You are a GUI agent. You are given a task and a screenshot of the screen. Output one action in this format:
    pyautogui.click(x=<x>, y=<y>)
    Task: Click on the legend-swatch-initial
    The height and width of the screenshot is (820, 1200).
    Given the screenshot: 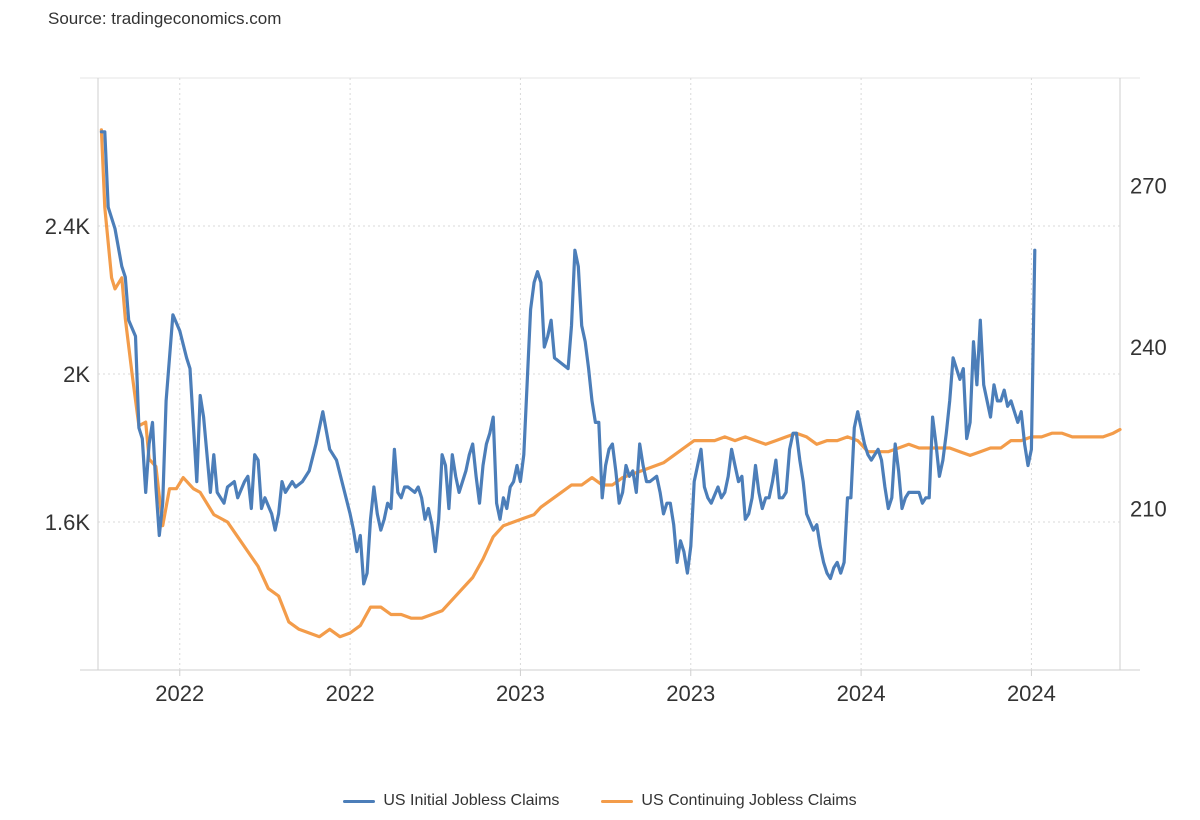 What is the action you would take?
    pyautogui.click(x=359, y=801)
    